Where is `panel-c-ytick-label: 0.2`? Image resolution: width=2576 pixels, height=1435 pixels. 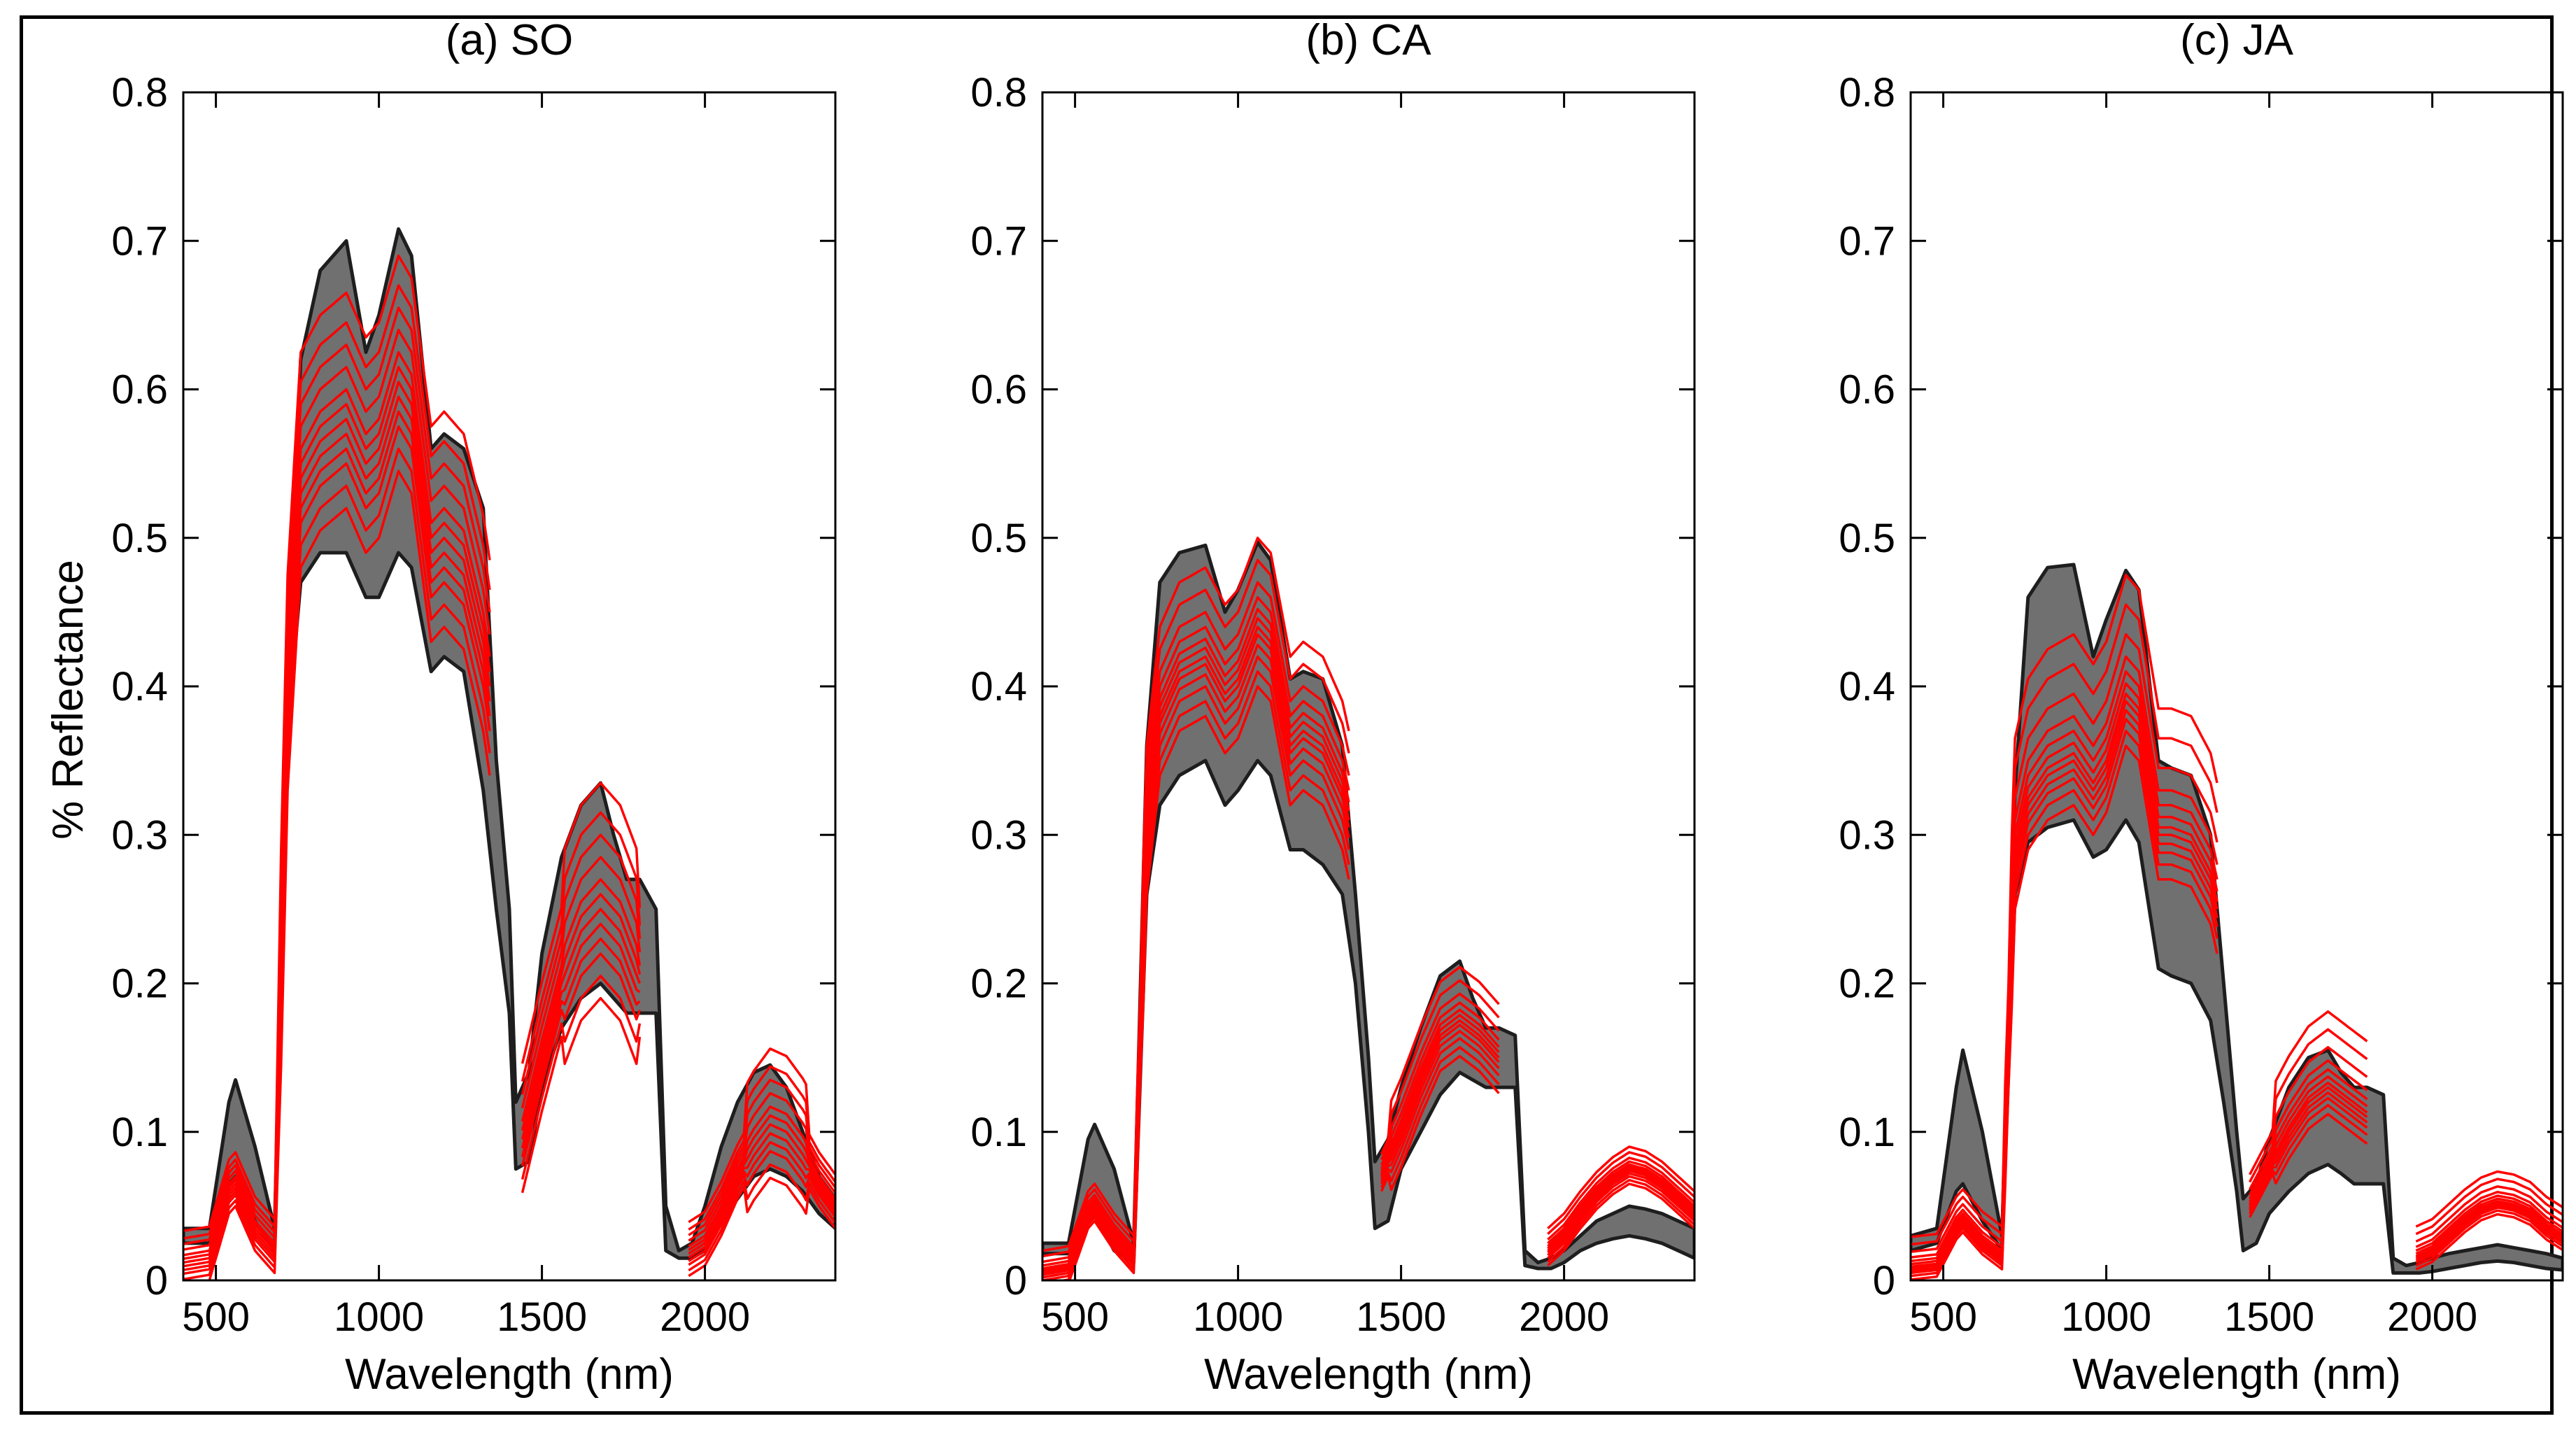
panel-c-ytick-label: 0.2 is located at coordinates (1867, 984).